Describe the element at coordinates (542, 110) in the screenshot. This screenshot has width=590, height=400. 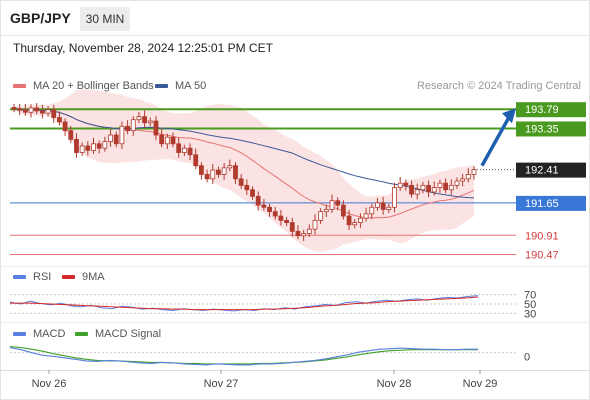
I see `level-label-193.79: 193.79` at that location.